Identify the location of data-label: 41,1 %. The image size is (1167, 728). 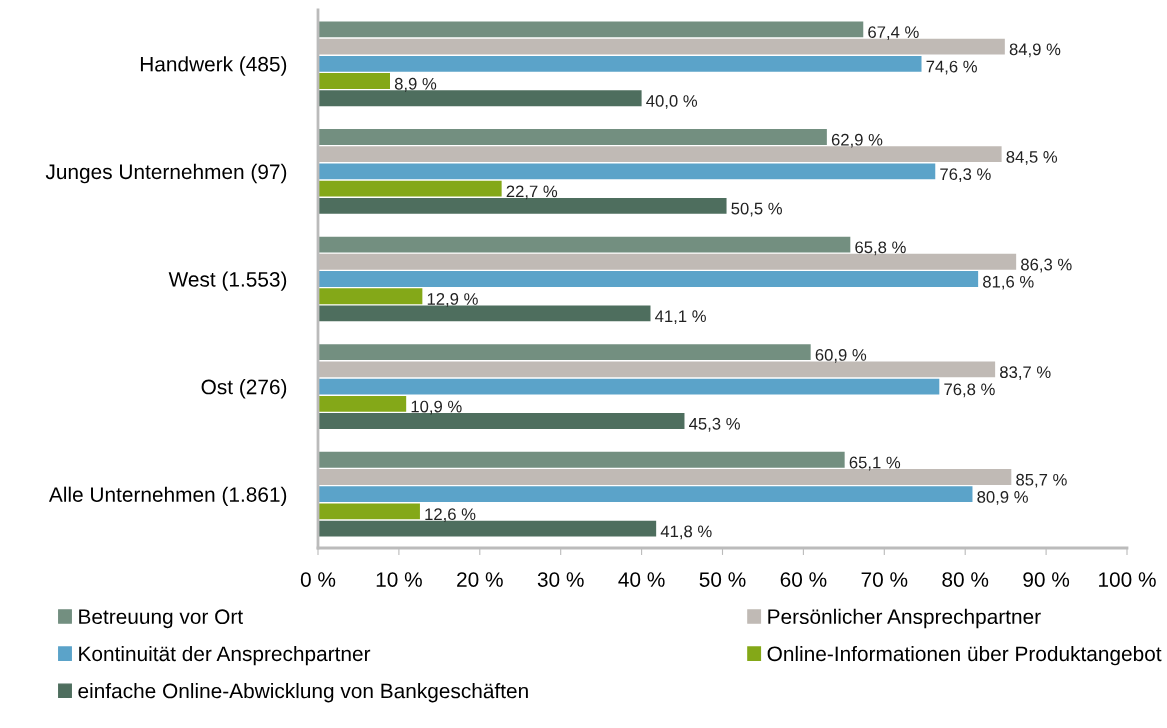
(680, 317).